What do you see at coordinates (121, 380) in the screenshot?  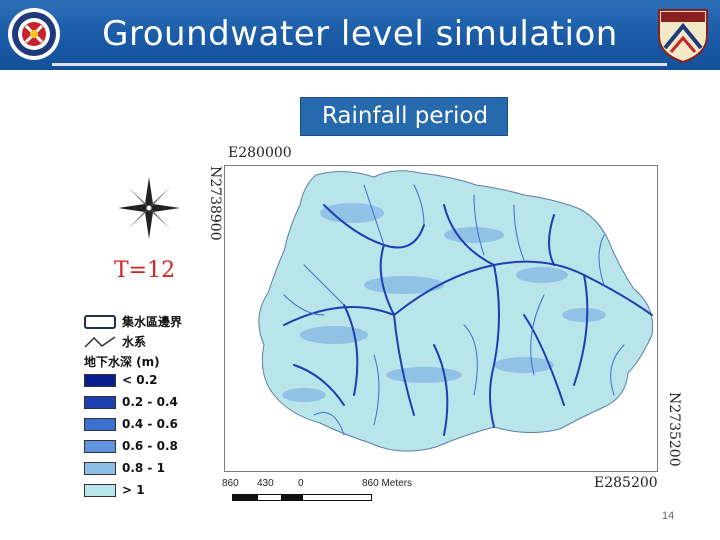 I see `legend-class-row: < 0.2` at bounding box center [121, 380].